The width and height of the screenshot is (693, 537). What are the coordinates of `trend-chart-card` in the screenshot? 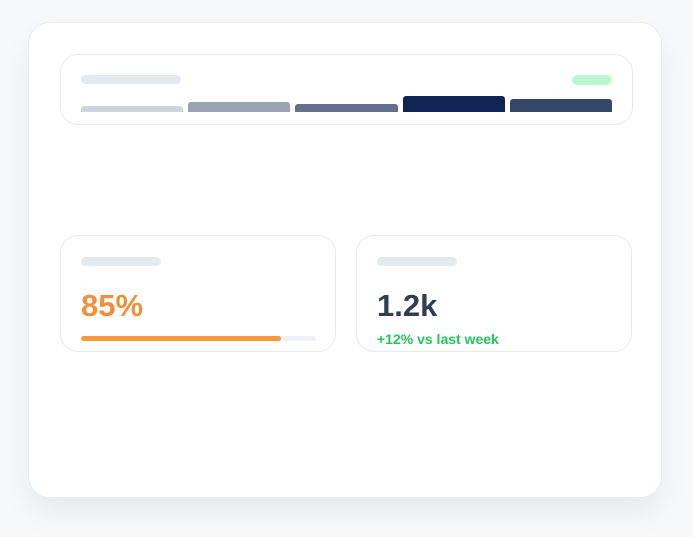 It's located at (346, 89).